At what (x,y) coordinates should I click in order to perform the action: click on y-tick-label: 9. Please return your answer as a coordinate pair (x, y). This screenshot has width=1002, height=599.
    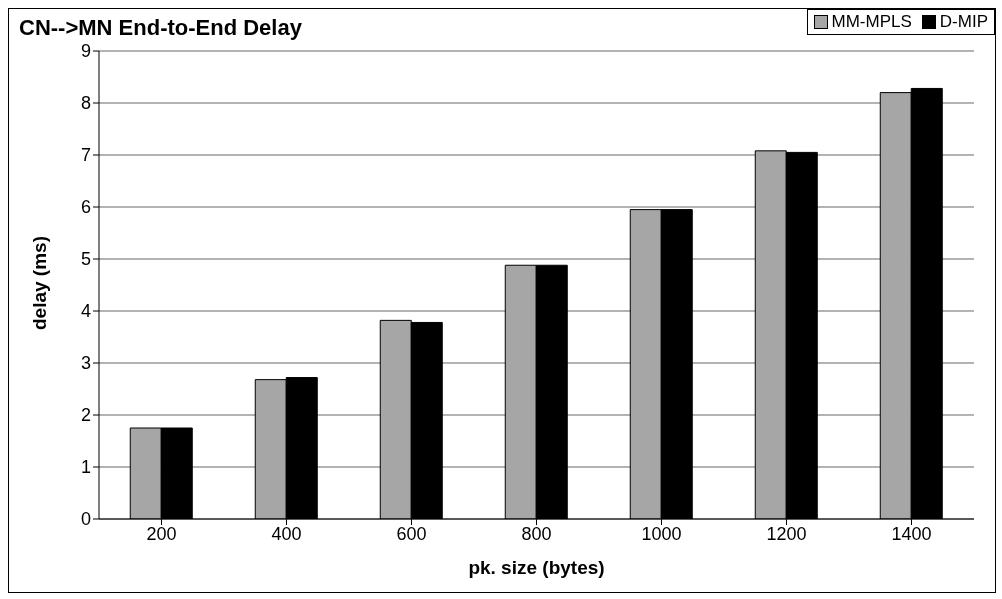
    Looking at the image, I should click on (85, 51).